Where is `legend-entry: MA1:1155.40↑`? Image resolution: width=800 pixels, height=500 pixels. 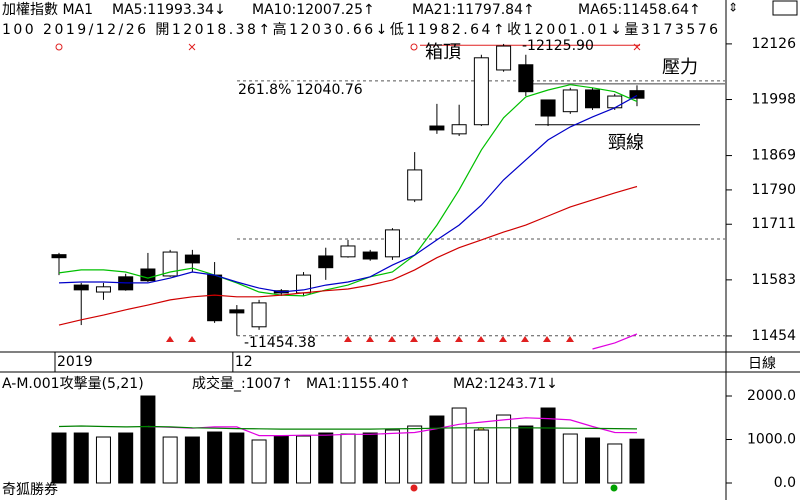 legend-entry: MA1:1155.40↑ is located at coordinates (358, 384).